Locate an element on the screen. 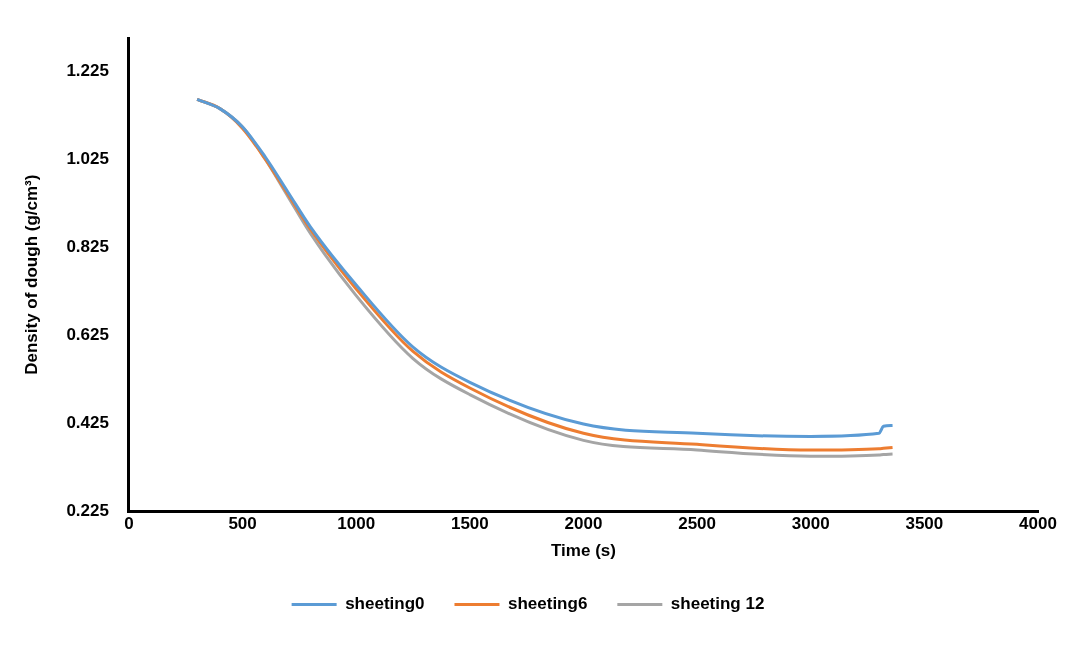  y-tick-label: 0.825 is located at coordinates (87, 246).